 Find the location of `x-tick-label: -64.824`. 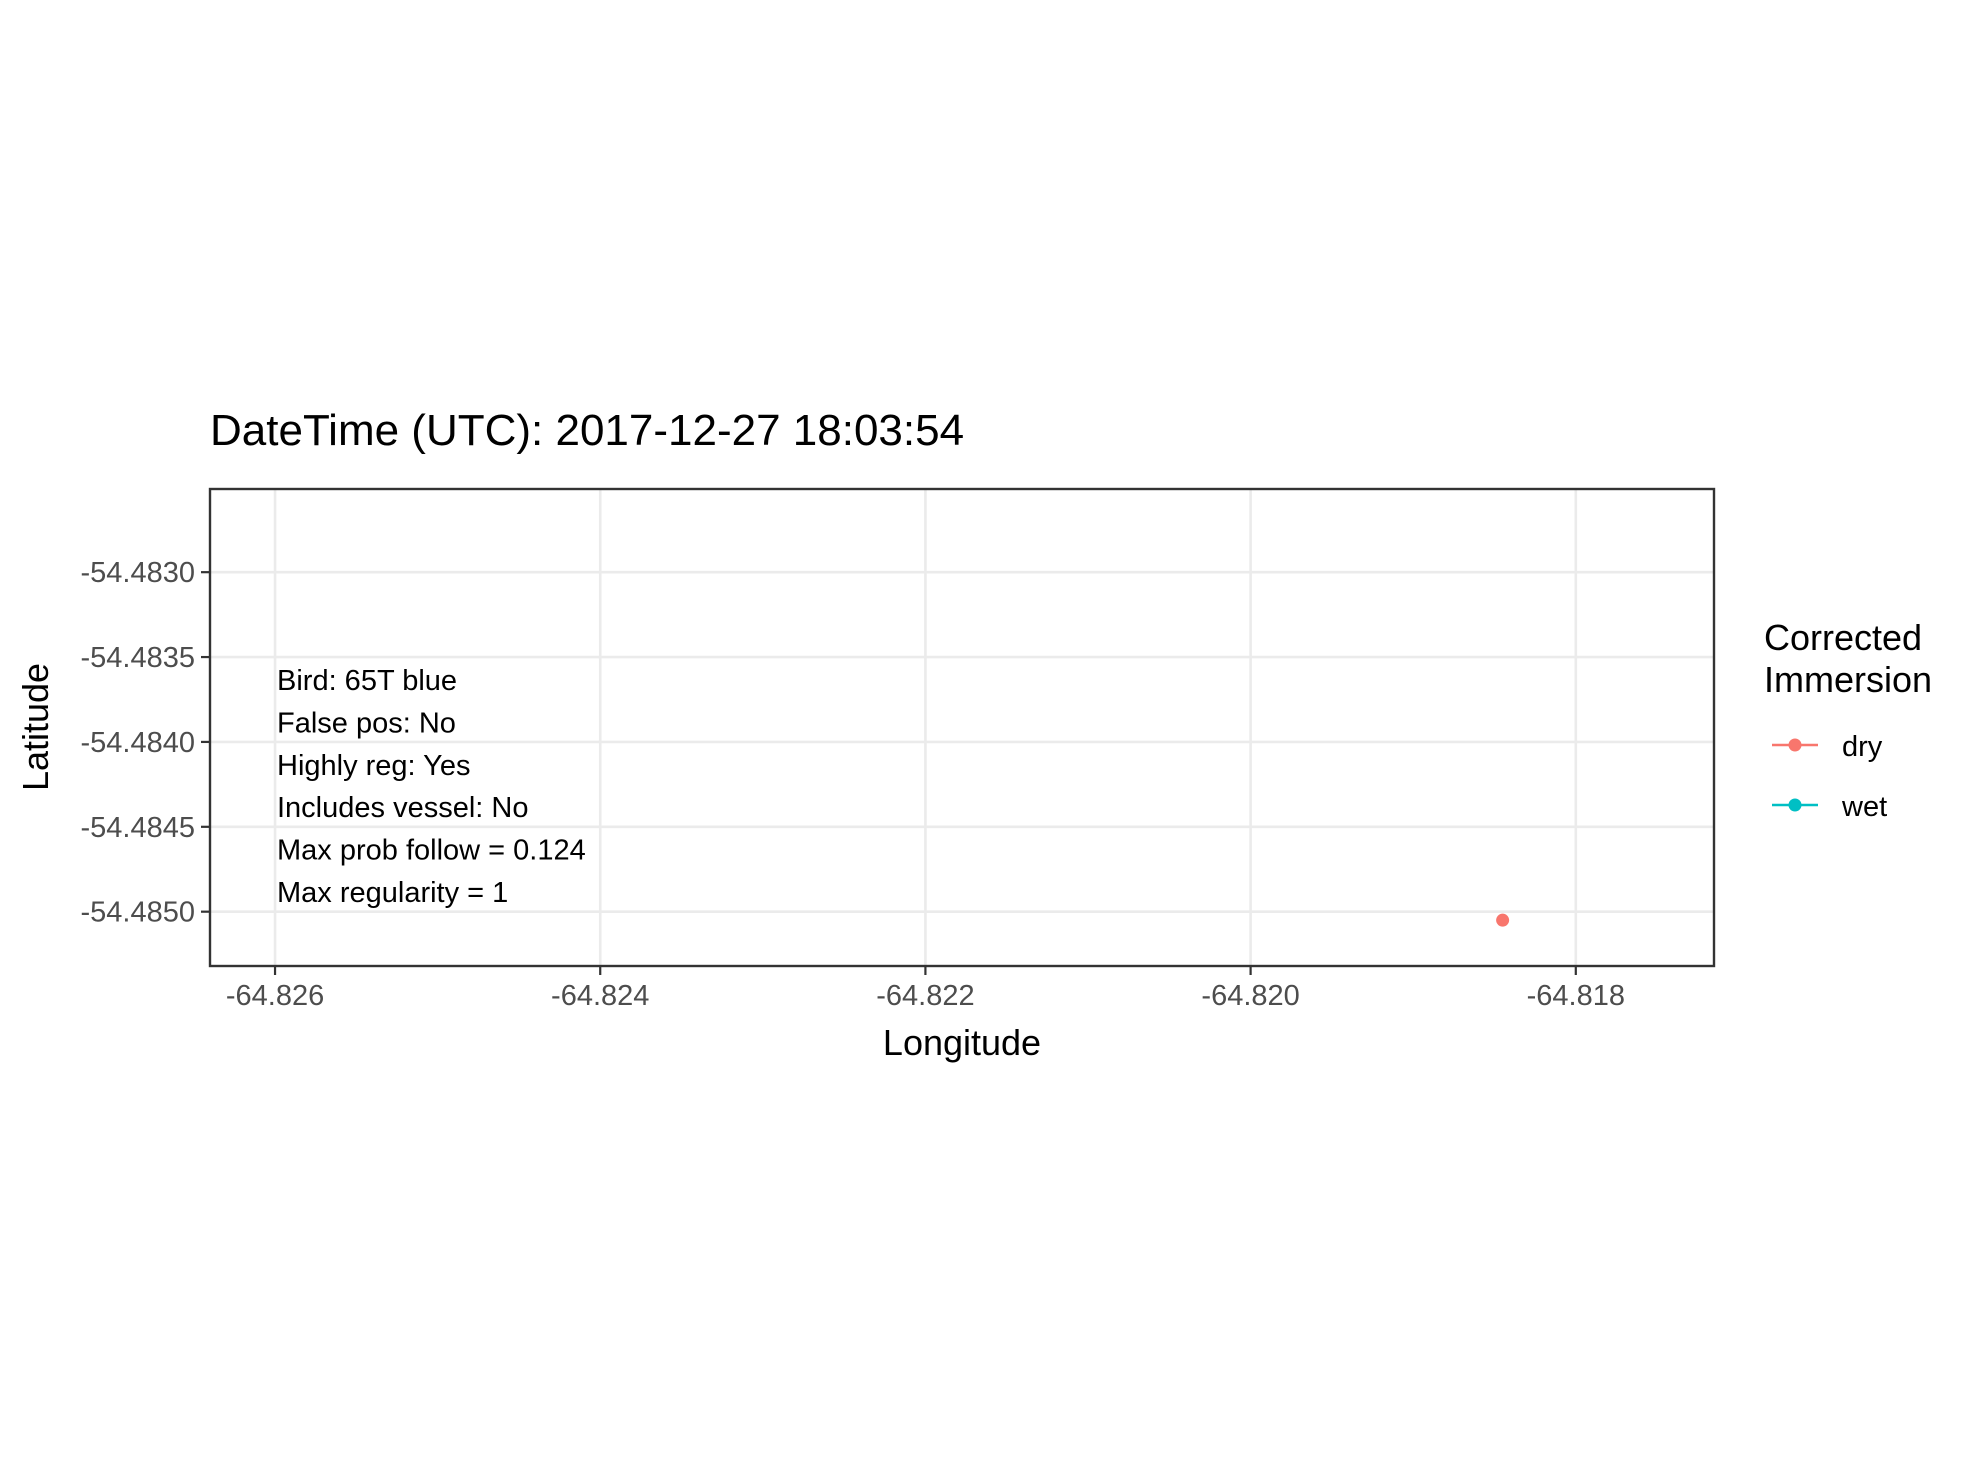

x-tick-label: -64.824 is located at coordinates (600, 996).